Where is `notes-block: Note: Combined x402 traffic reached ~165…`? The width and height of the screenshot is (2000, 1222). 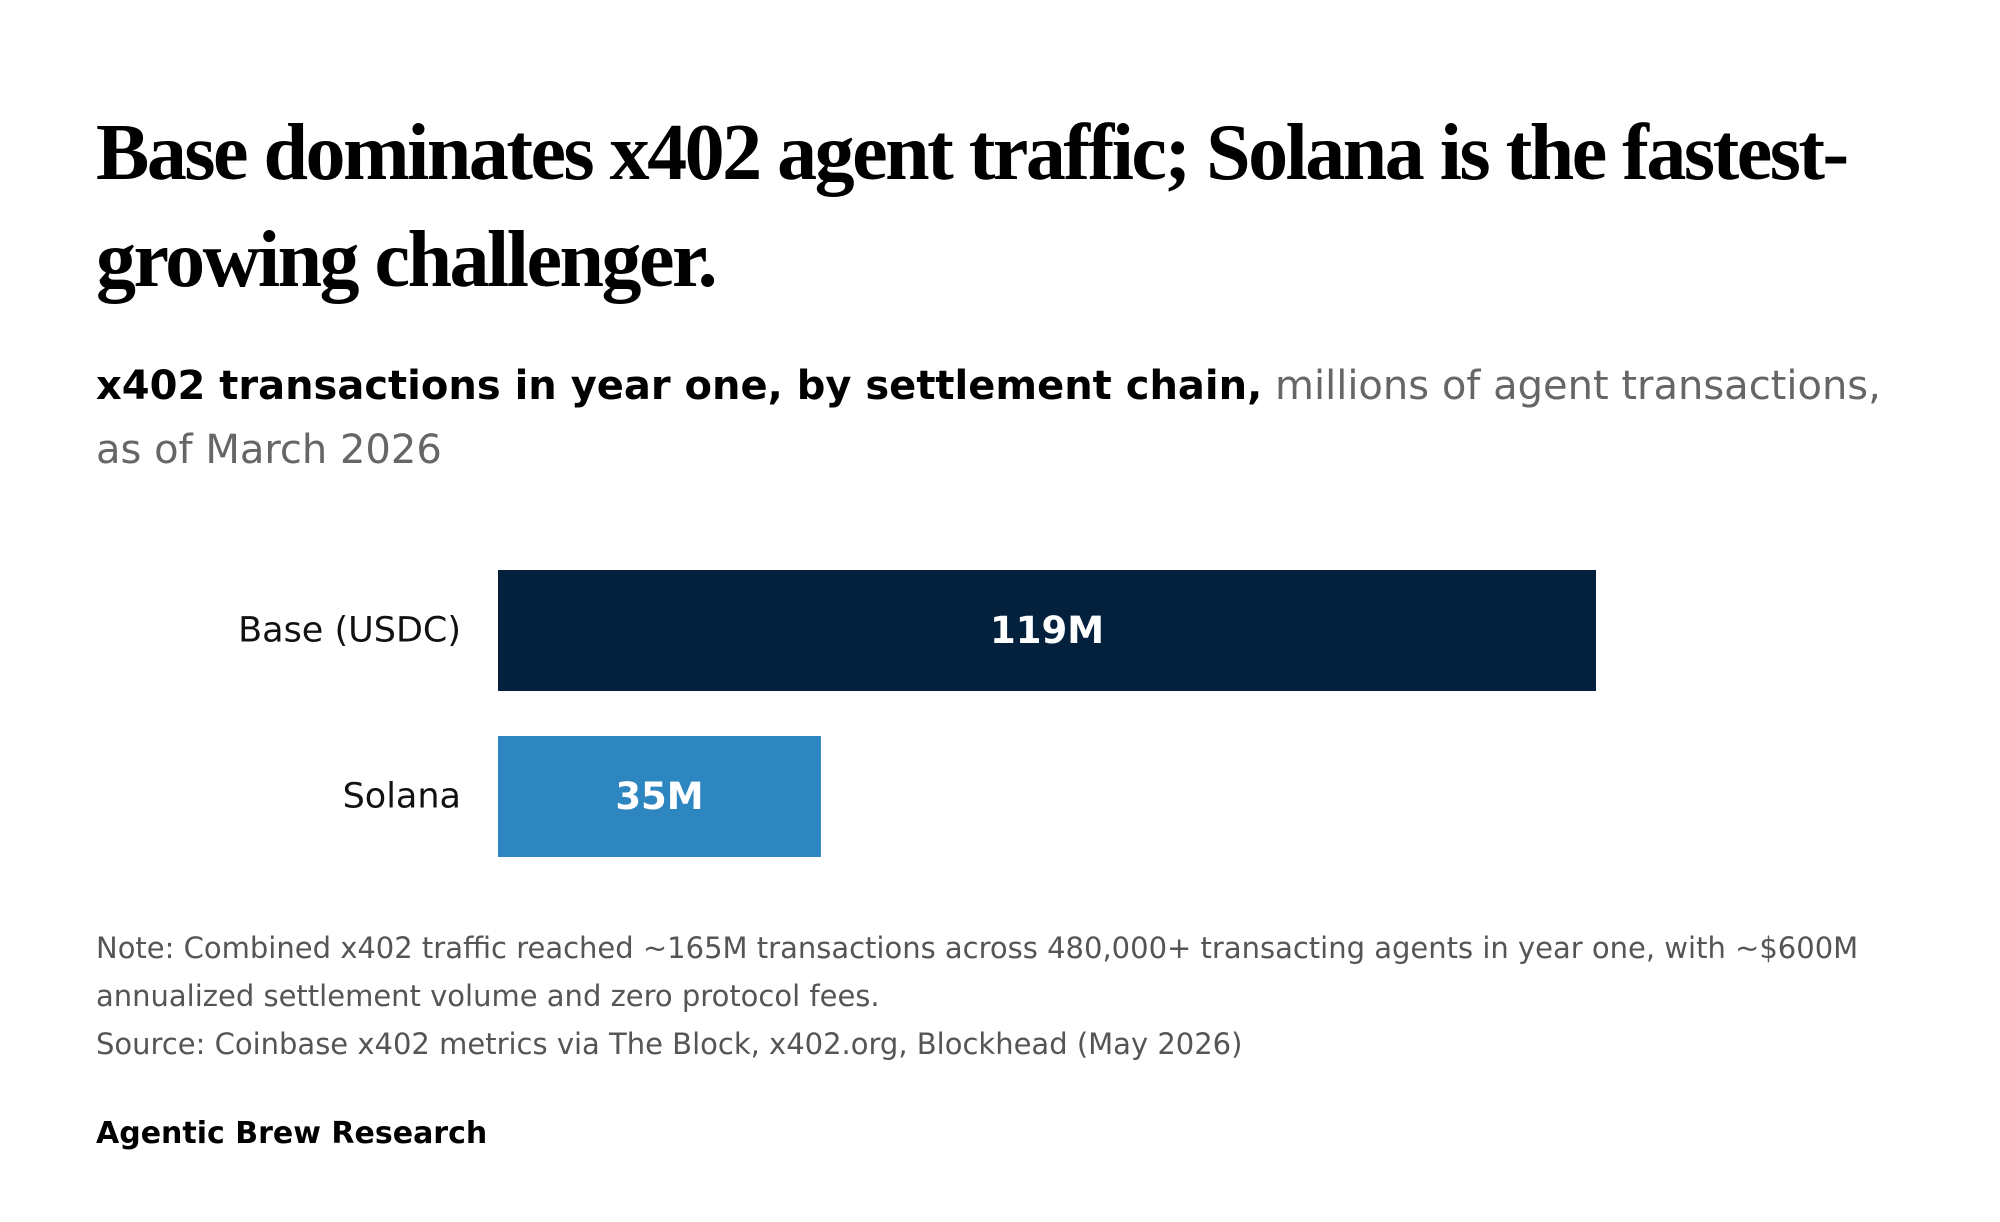 notes-block: Note: Combined x402 traffic reached ~165… is located at coordinates (1011, 996).